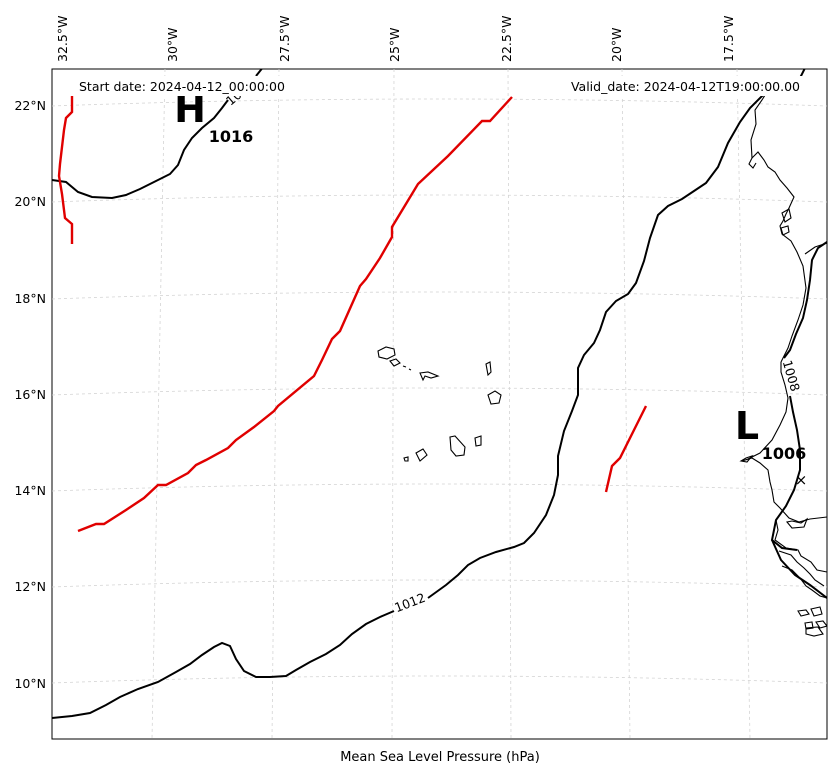 Image resolution: width=837 pixels, height=783 pixels. What do you see at coordinates (393, 404) in the screenshot?
I see `meridian-25w` at bounding box center [393, 404].